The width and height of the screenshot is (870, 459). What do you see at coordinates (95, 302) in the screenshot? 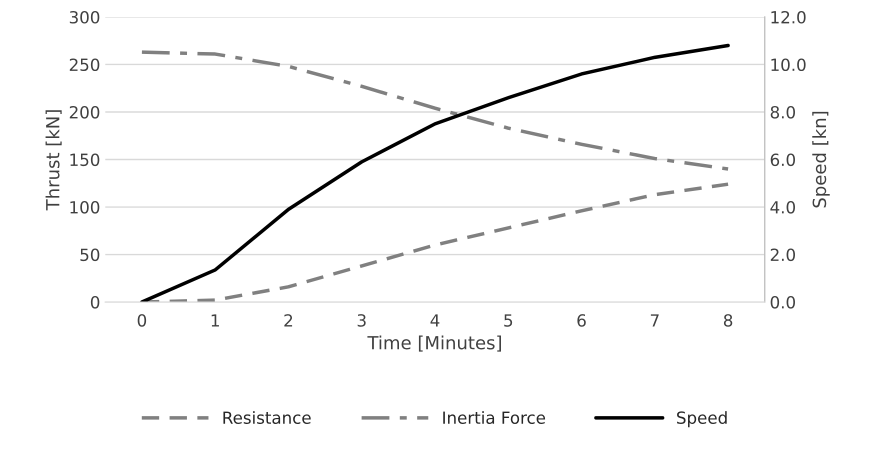
I see `y-tick-label: 0` at bounding box center [95, 302].